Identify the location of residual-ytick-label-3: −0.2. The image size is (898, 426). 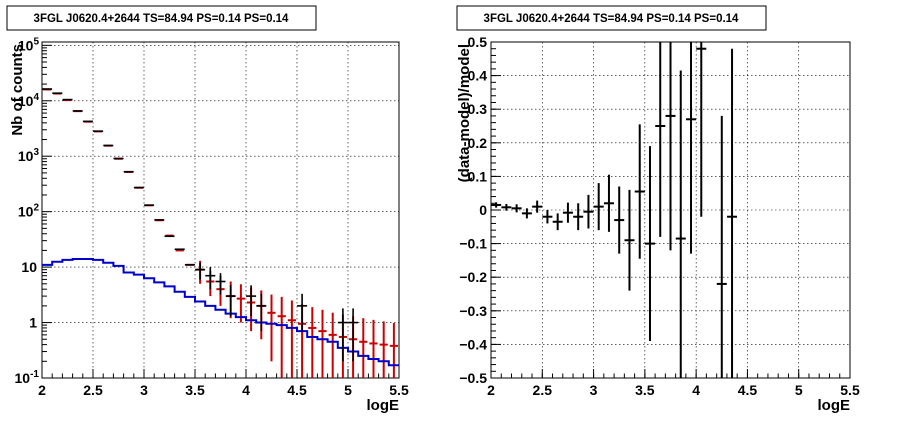
(473, 277).